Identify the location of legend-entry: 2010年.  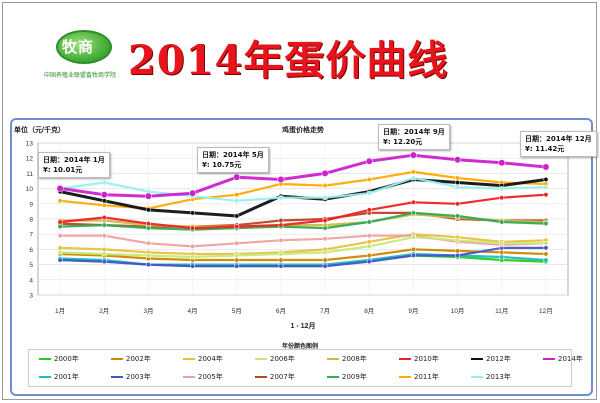
(419, 359).